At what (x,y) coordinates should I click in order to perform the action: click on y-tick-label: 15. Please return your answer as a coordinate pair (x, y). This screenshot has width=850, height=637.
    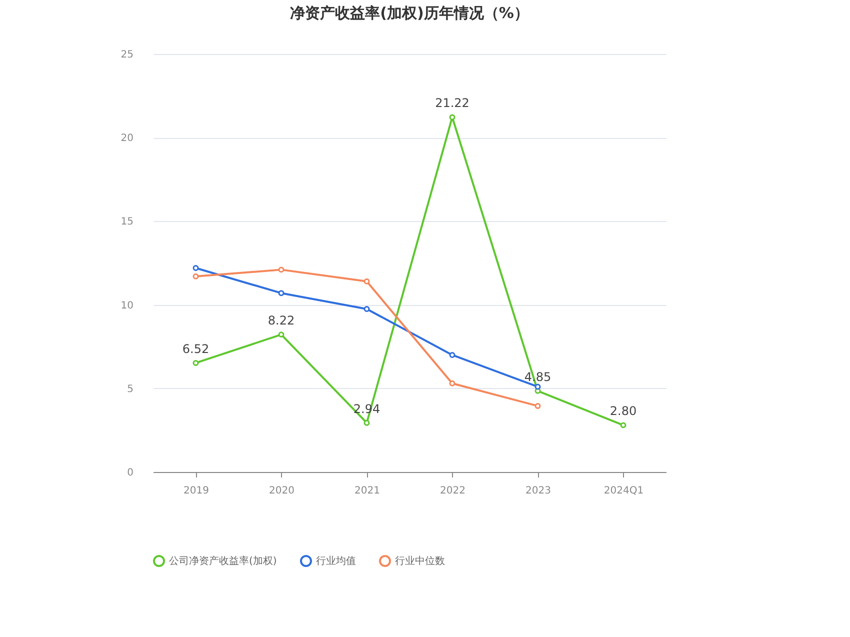
    Looking at the image, I should click on (127, 222).